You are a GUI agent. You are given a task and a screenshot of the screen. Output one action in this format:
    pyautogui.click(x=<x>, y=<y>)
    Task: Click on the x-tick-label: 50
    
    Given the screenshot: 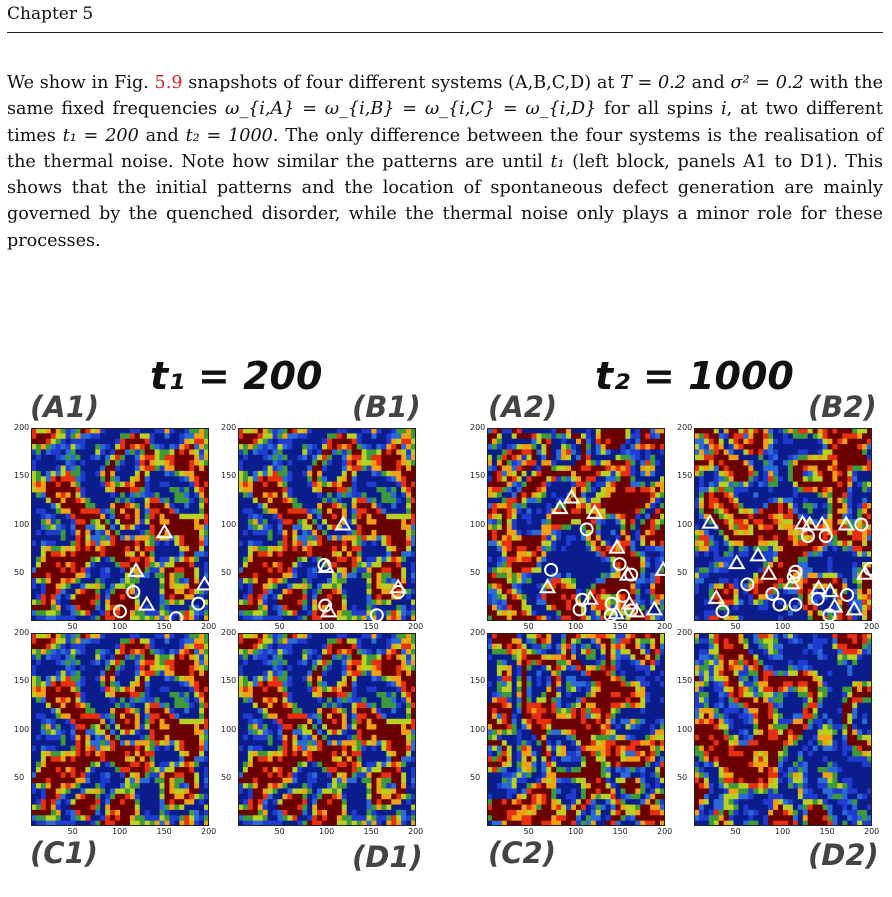 What is the action you would take?
    pyautogui.click(x=72, y=626)
    